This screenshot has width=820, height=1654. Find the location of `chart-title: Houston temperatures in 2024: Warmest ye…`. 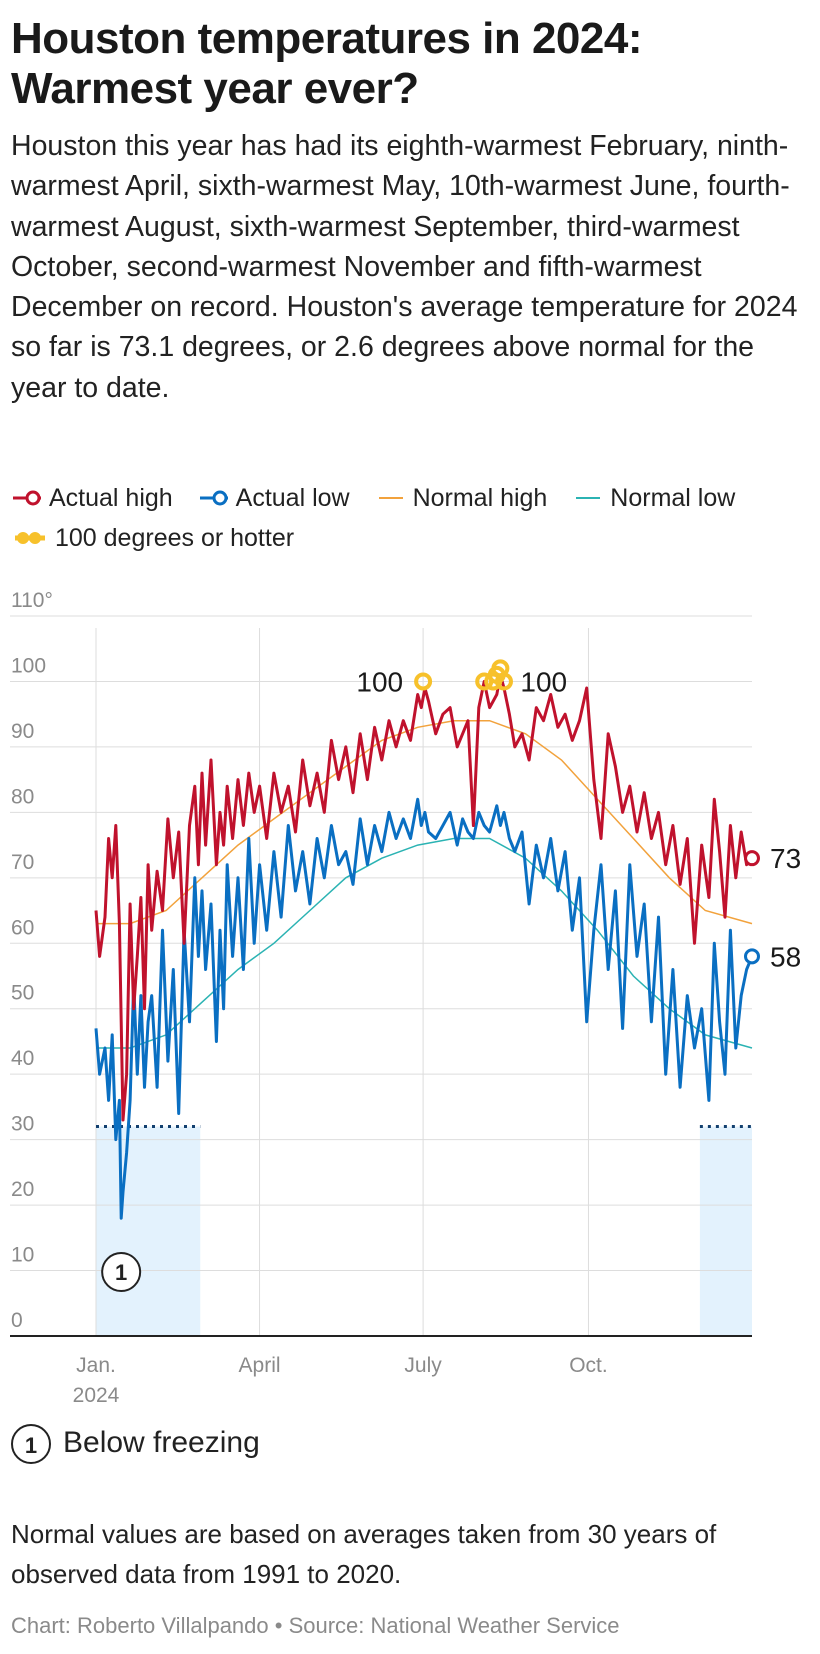

chart-title: Houston temperatures in 2024: Warmest ye… is located at coordinates (327, 63).